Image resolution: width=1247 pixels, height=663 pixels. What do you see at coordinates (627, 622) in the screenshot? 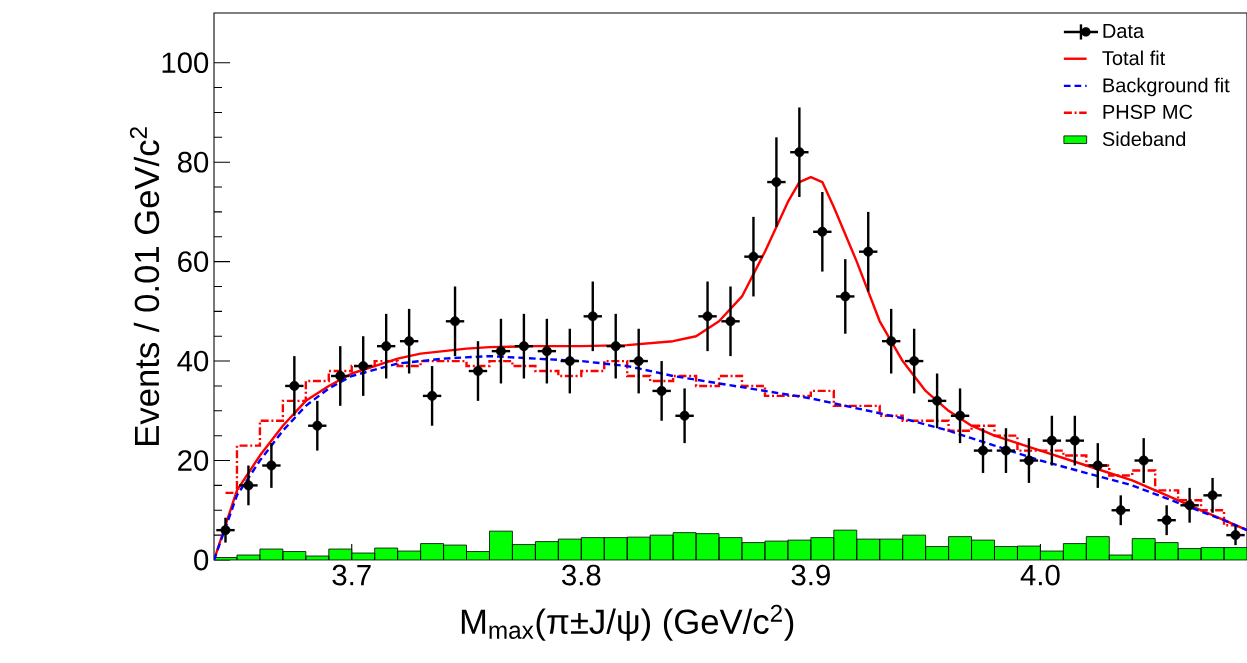
I see `x-axis-title: M$_{max}$(π±J/ψ) (GeV/c$^{2}$)` at bounding box center [627, 622].